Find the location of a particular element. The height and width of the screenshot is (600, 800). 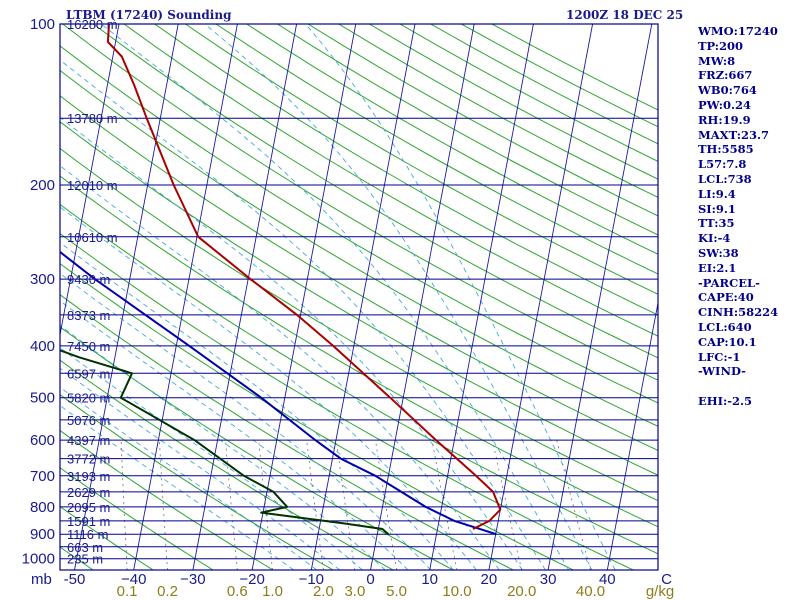

index-line: SW:38 is located at coordinates (718, 252).